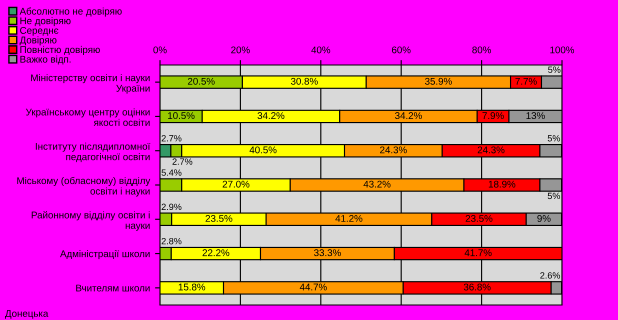  I want to click on y-tick-label: Міському (обласному) відділу освіти і науки, so click(83, 186).